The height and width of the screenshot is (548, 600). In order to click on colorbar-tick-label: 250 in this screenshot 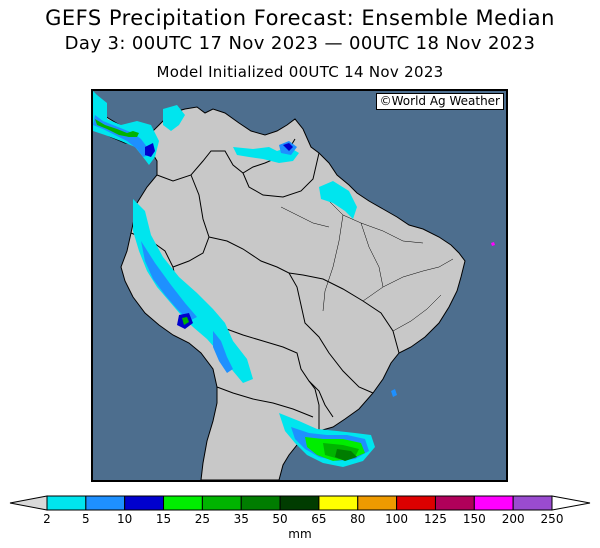, I will do `click(552, 519)`.